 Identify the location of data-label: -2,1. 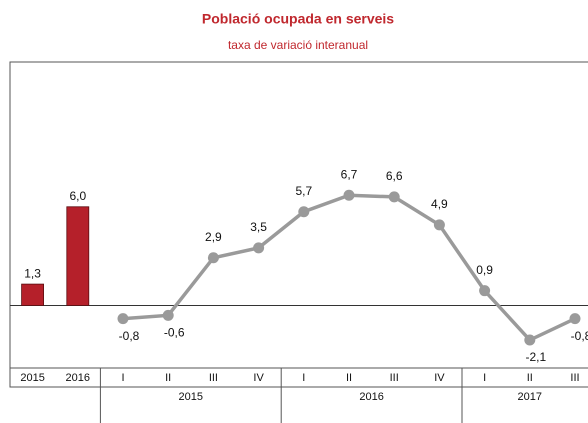
(535, 357).